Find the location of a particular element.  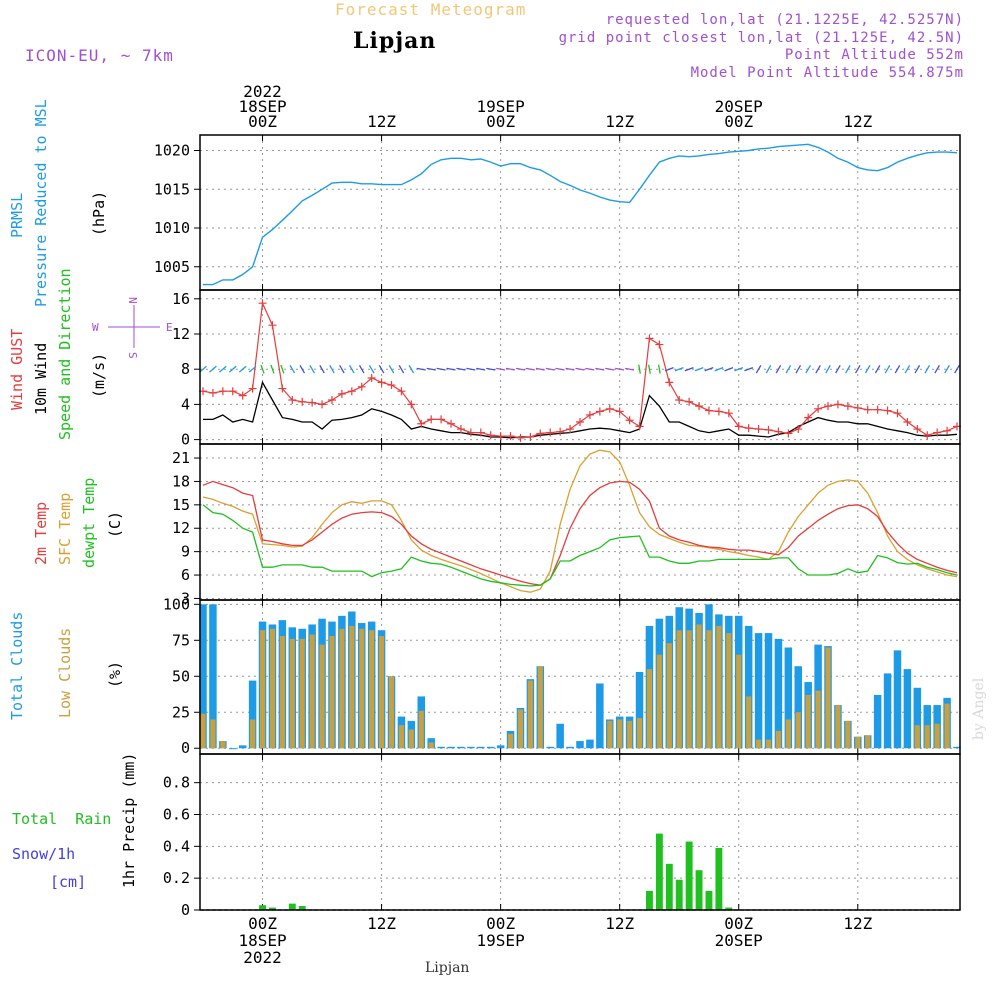

requested-coords: requested lon,lat (21.1225E, 42.5257N) is located at coordinates (785, 20).